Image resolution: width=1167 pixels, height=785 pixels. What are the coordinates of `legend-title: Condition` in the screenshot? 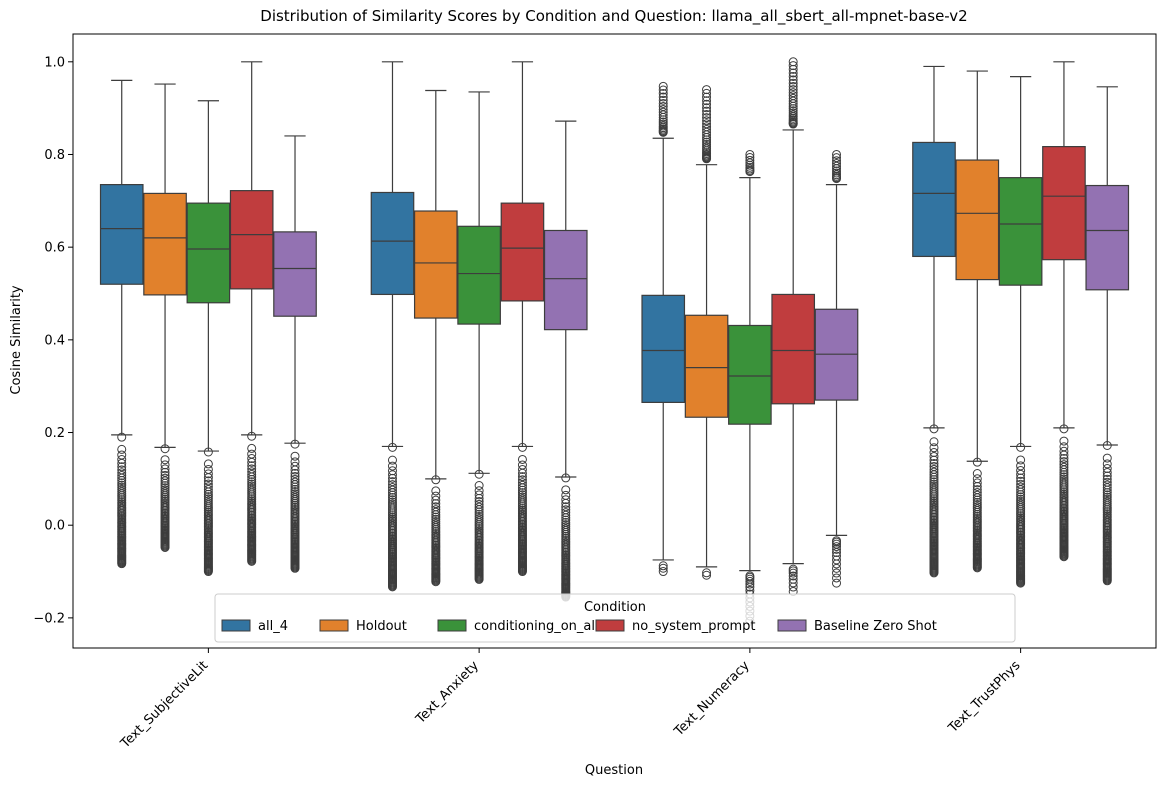 It's located at (615, 607).